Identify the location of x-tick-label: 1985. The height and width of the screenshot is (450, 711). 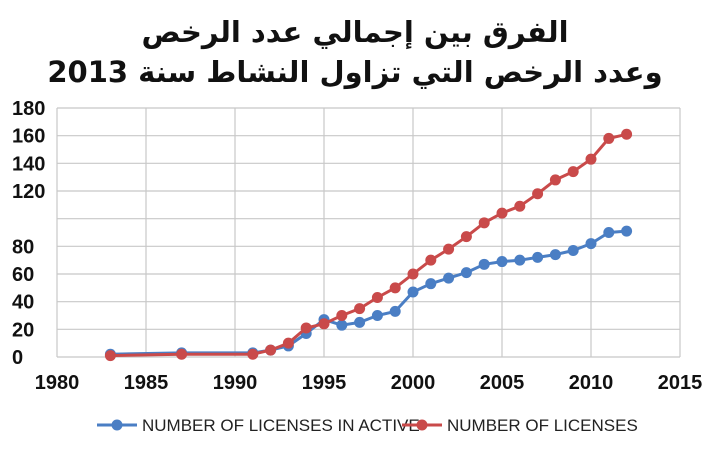
(146, 383).